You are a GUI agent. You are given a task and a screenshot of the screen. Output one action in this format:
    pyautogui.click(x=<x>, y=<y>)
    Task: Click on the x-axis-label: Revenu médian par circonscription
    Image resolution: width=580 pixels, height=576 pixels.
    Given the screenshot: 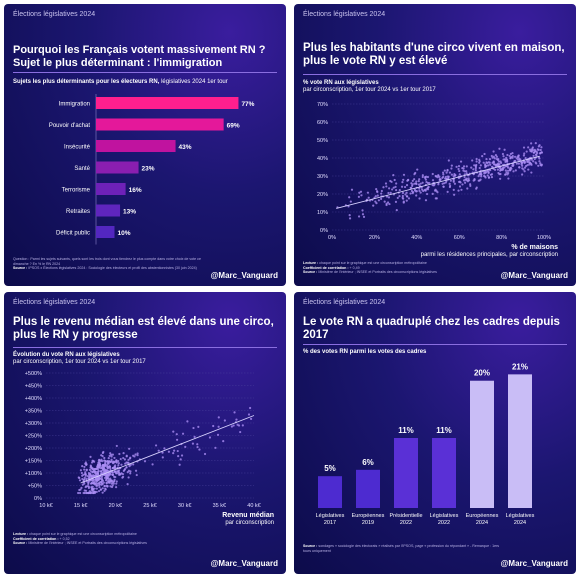 What is the action you would take?
    pyautogui.click(x=248, y=519)
    